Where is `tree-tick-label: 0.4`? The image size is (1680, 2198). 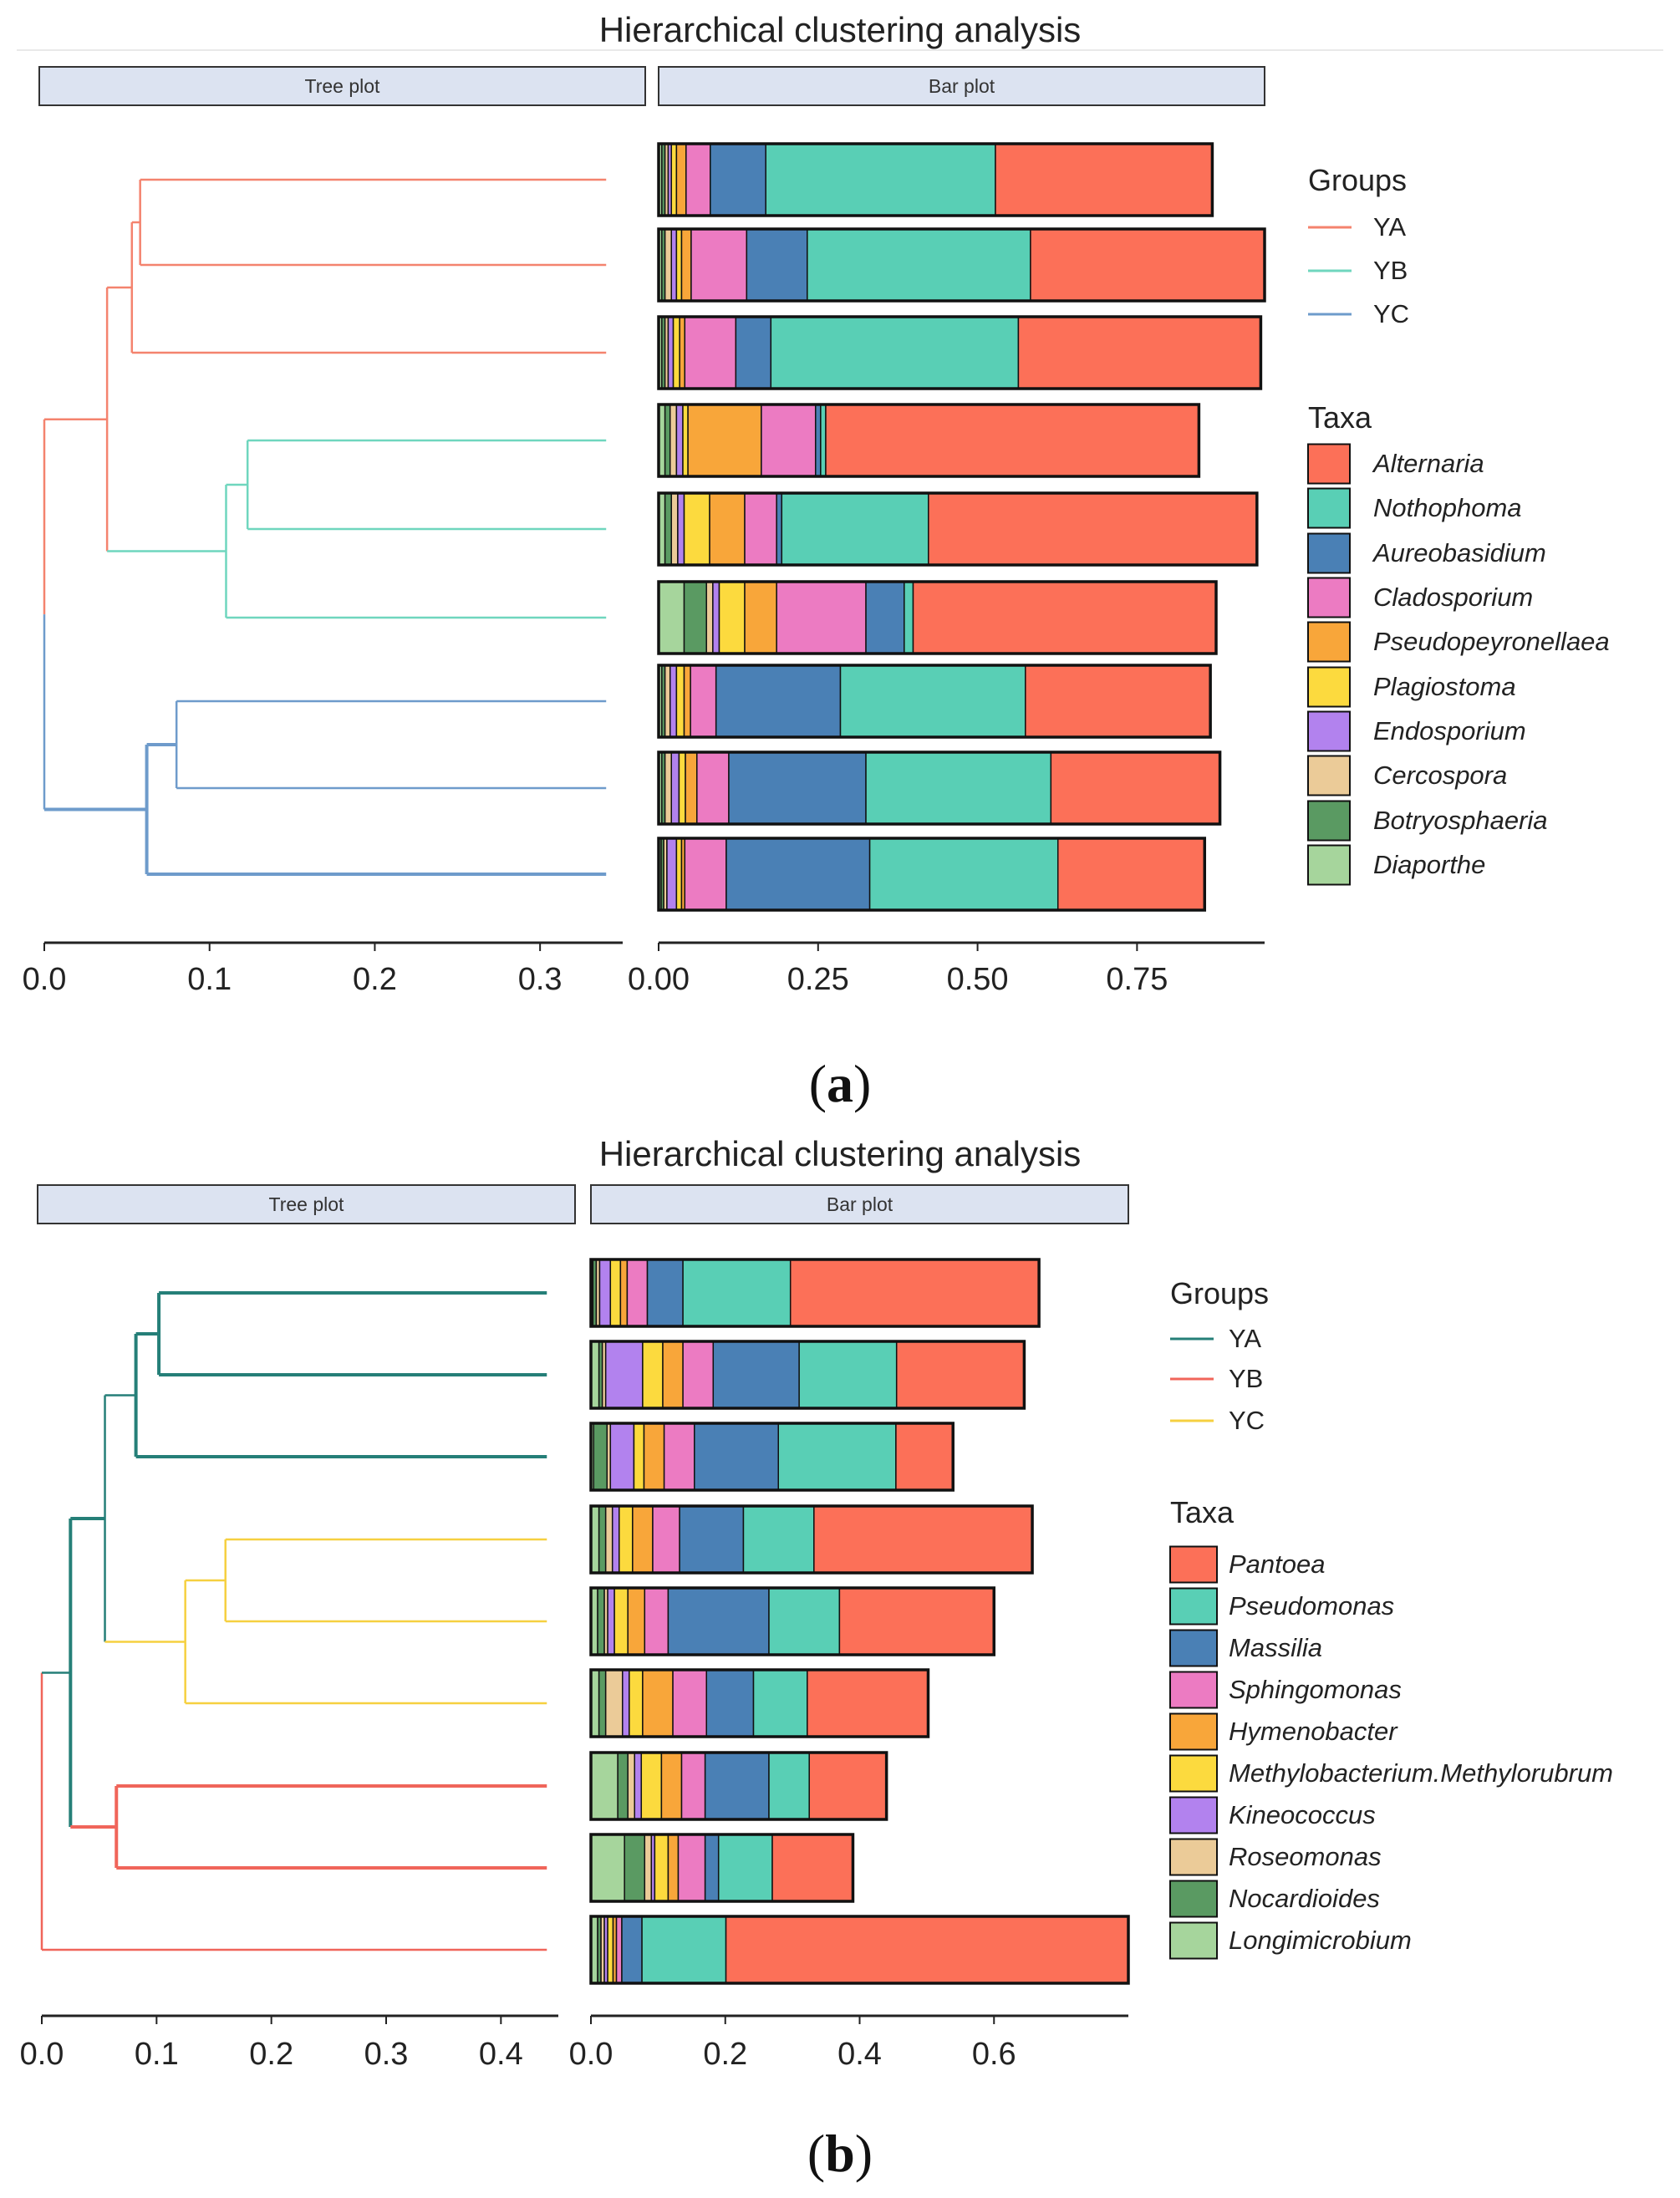
tree-tick-label: 0.4 is located at coordinates (501, 2054).